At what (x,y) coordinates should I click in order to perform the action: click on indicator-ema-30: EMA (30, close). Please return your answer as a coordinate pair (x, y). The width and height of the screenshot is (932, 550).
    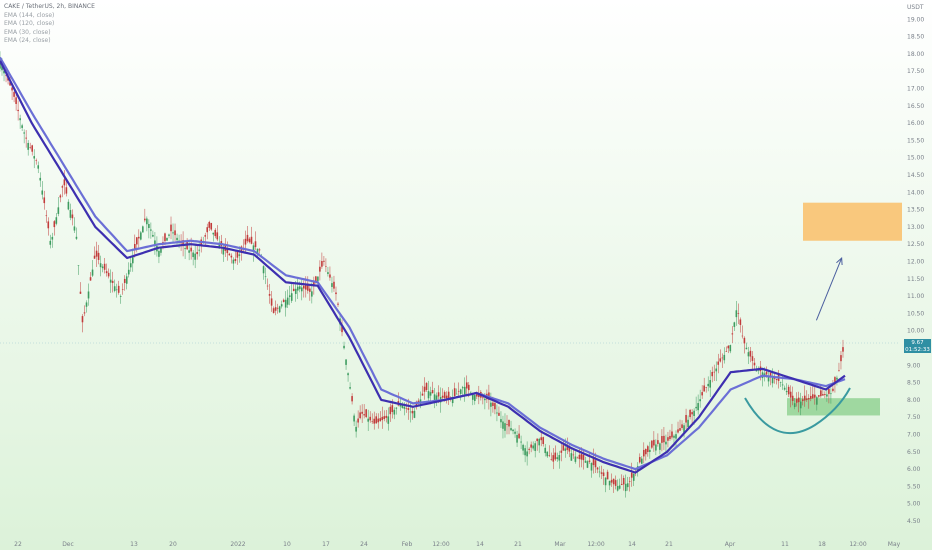
    Looking at the image, I should click on (27, 32).